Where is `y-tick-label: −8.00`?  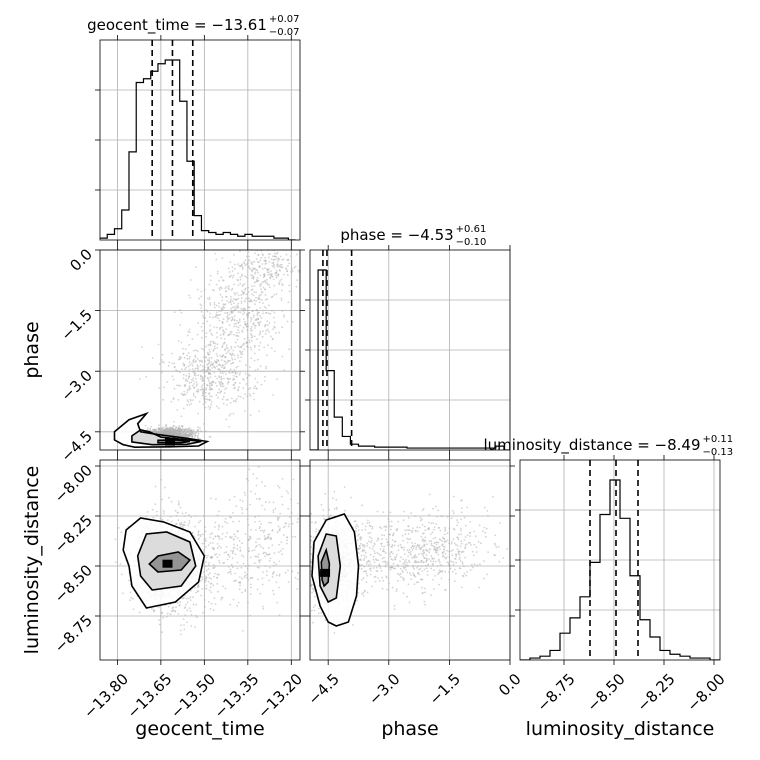
y-tick-label: −8.00 is located at coordinates (73, 483).